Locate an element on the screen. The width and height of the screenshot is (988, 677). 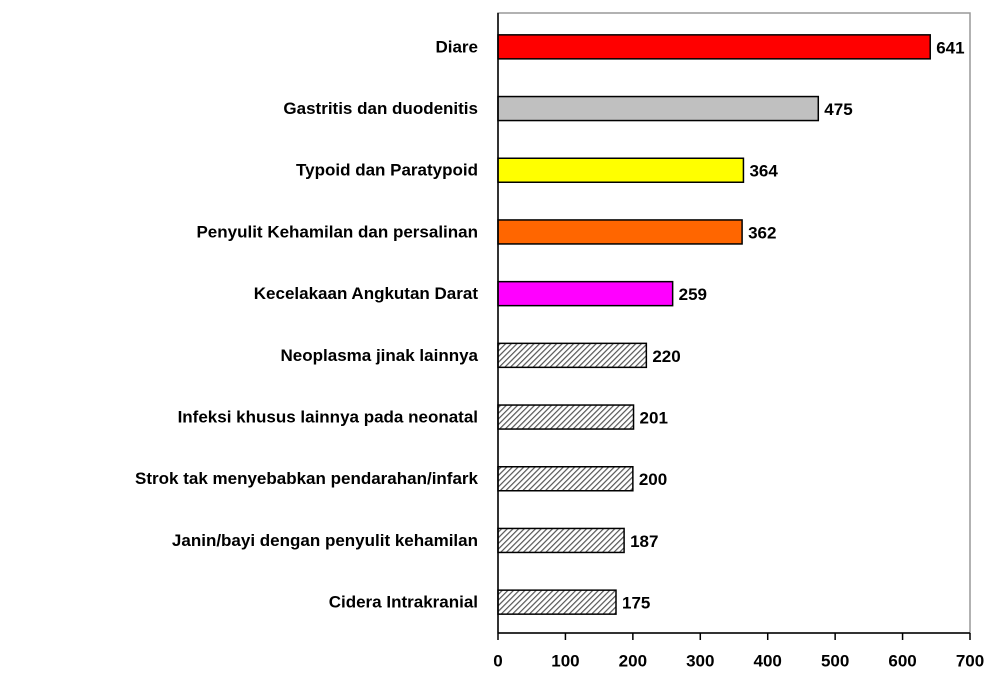
y-tick-label: Penyulit Kehamilan dan persalinan is located at coordinates (337, 231).